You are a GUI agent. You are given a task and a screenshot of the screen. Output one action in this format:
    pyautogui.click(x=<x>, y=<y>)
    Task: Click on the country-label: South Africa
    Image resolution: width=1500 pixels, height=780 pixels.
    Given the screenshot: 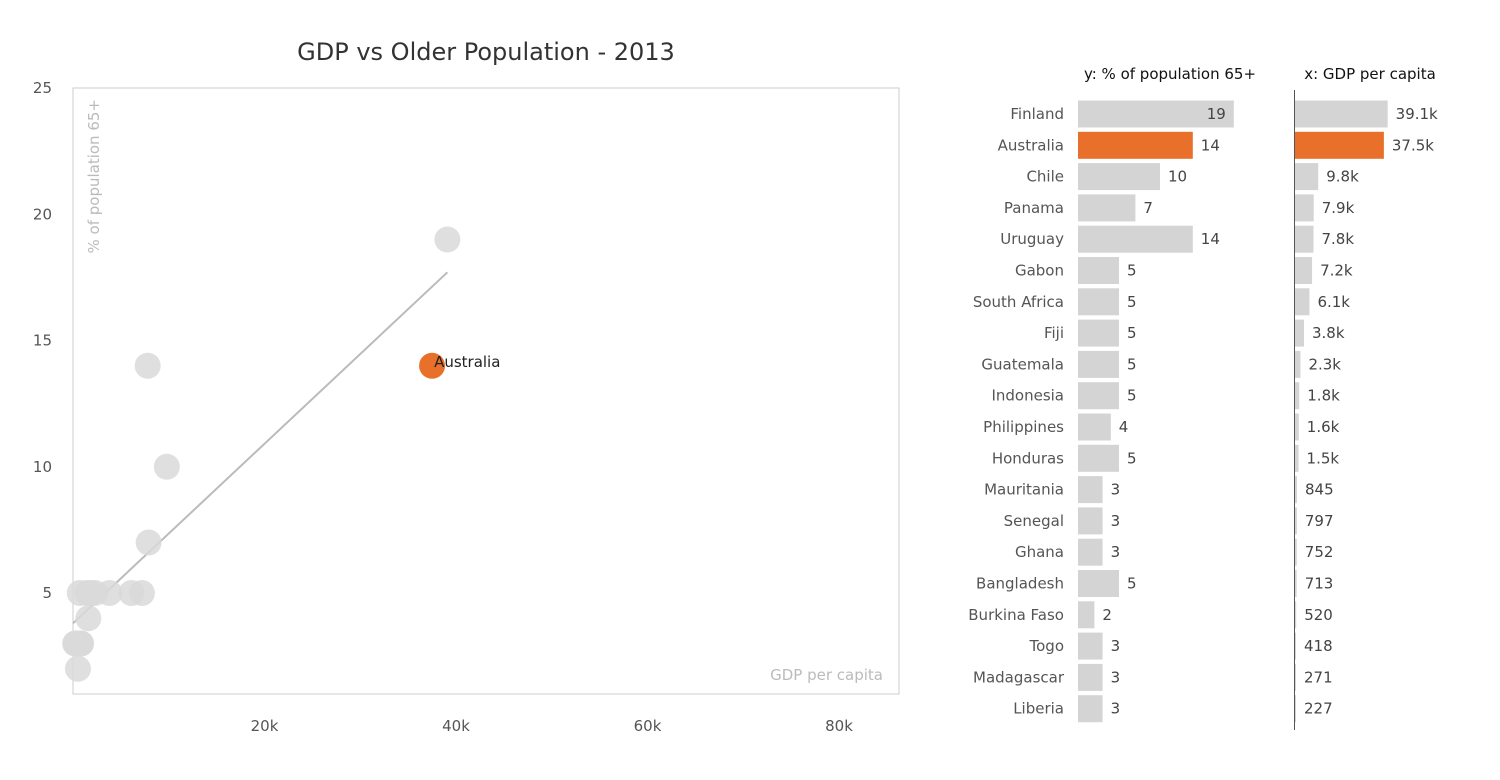 What is the action you would take?
    pyautogui.click(x=1018, y=302)
    